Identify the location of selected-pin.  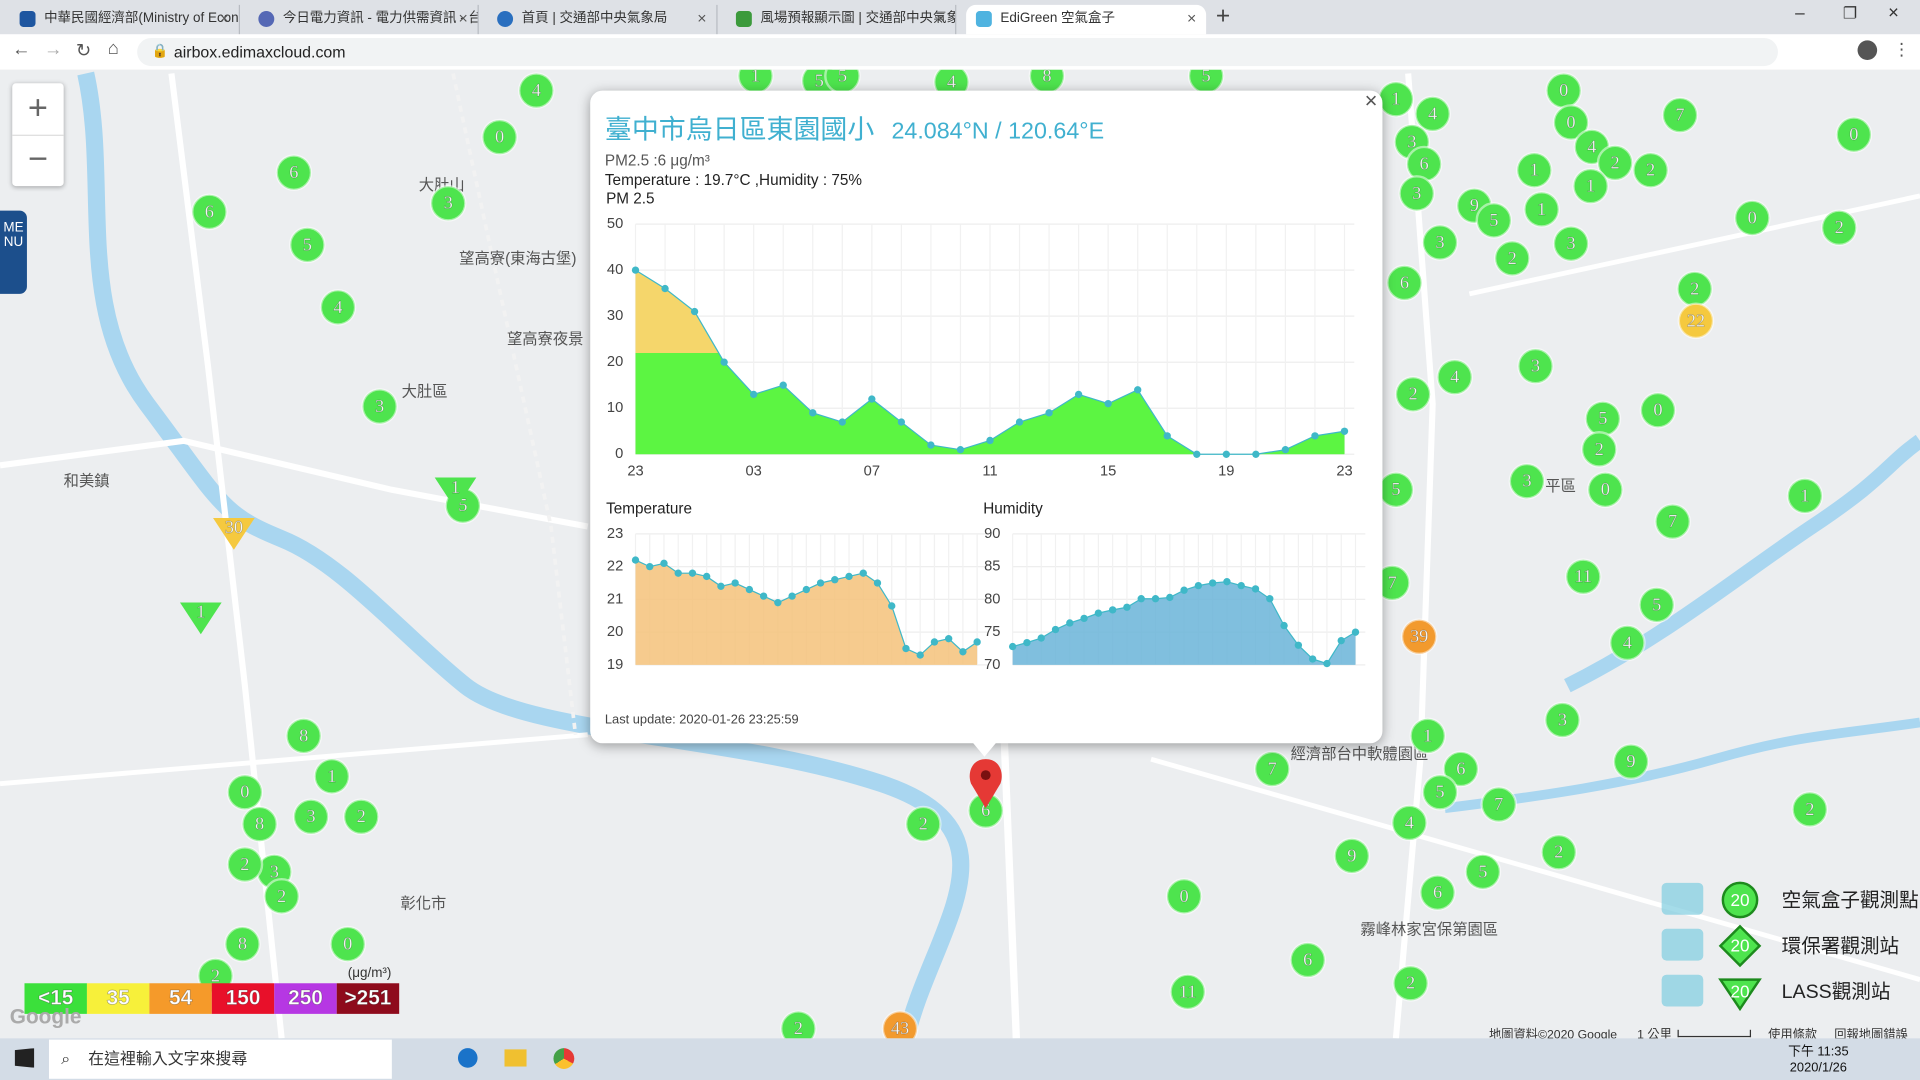
(985, 784).